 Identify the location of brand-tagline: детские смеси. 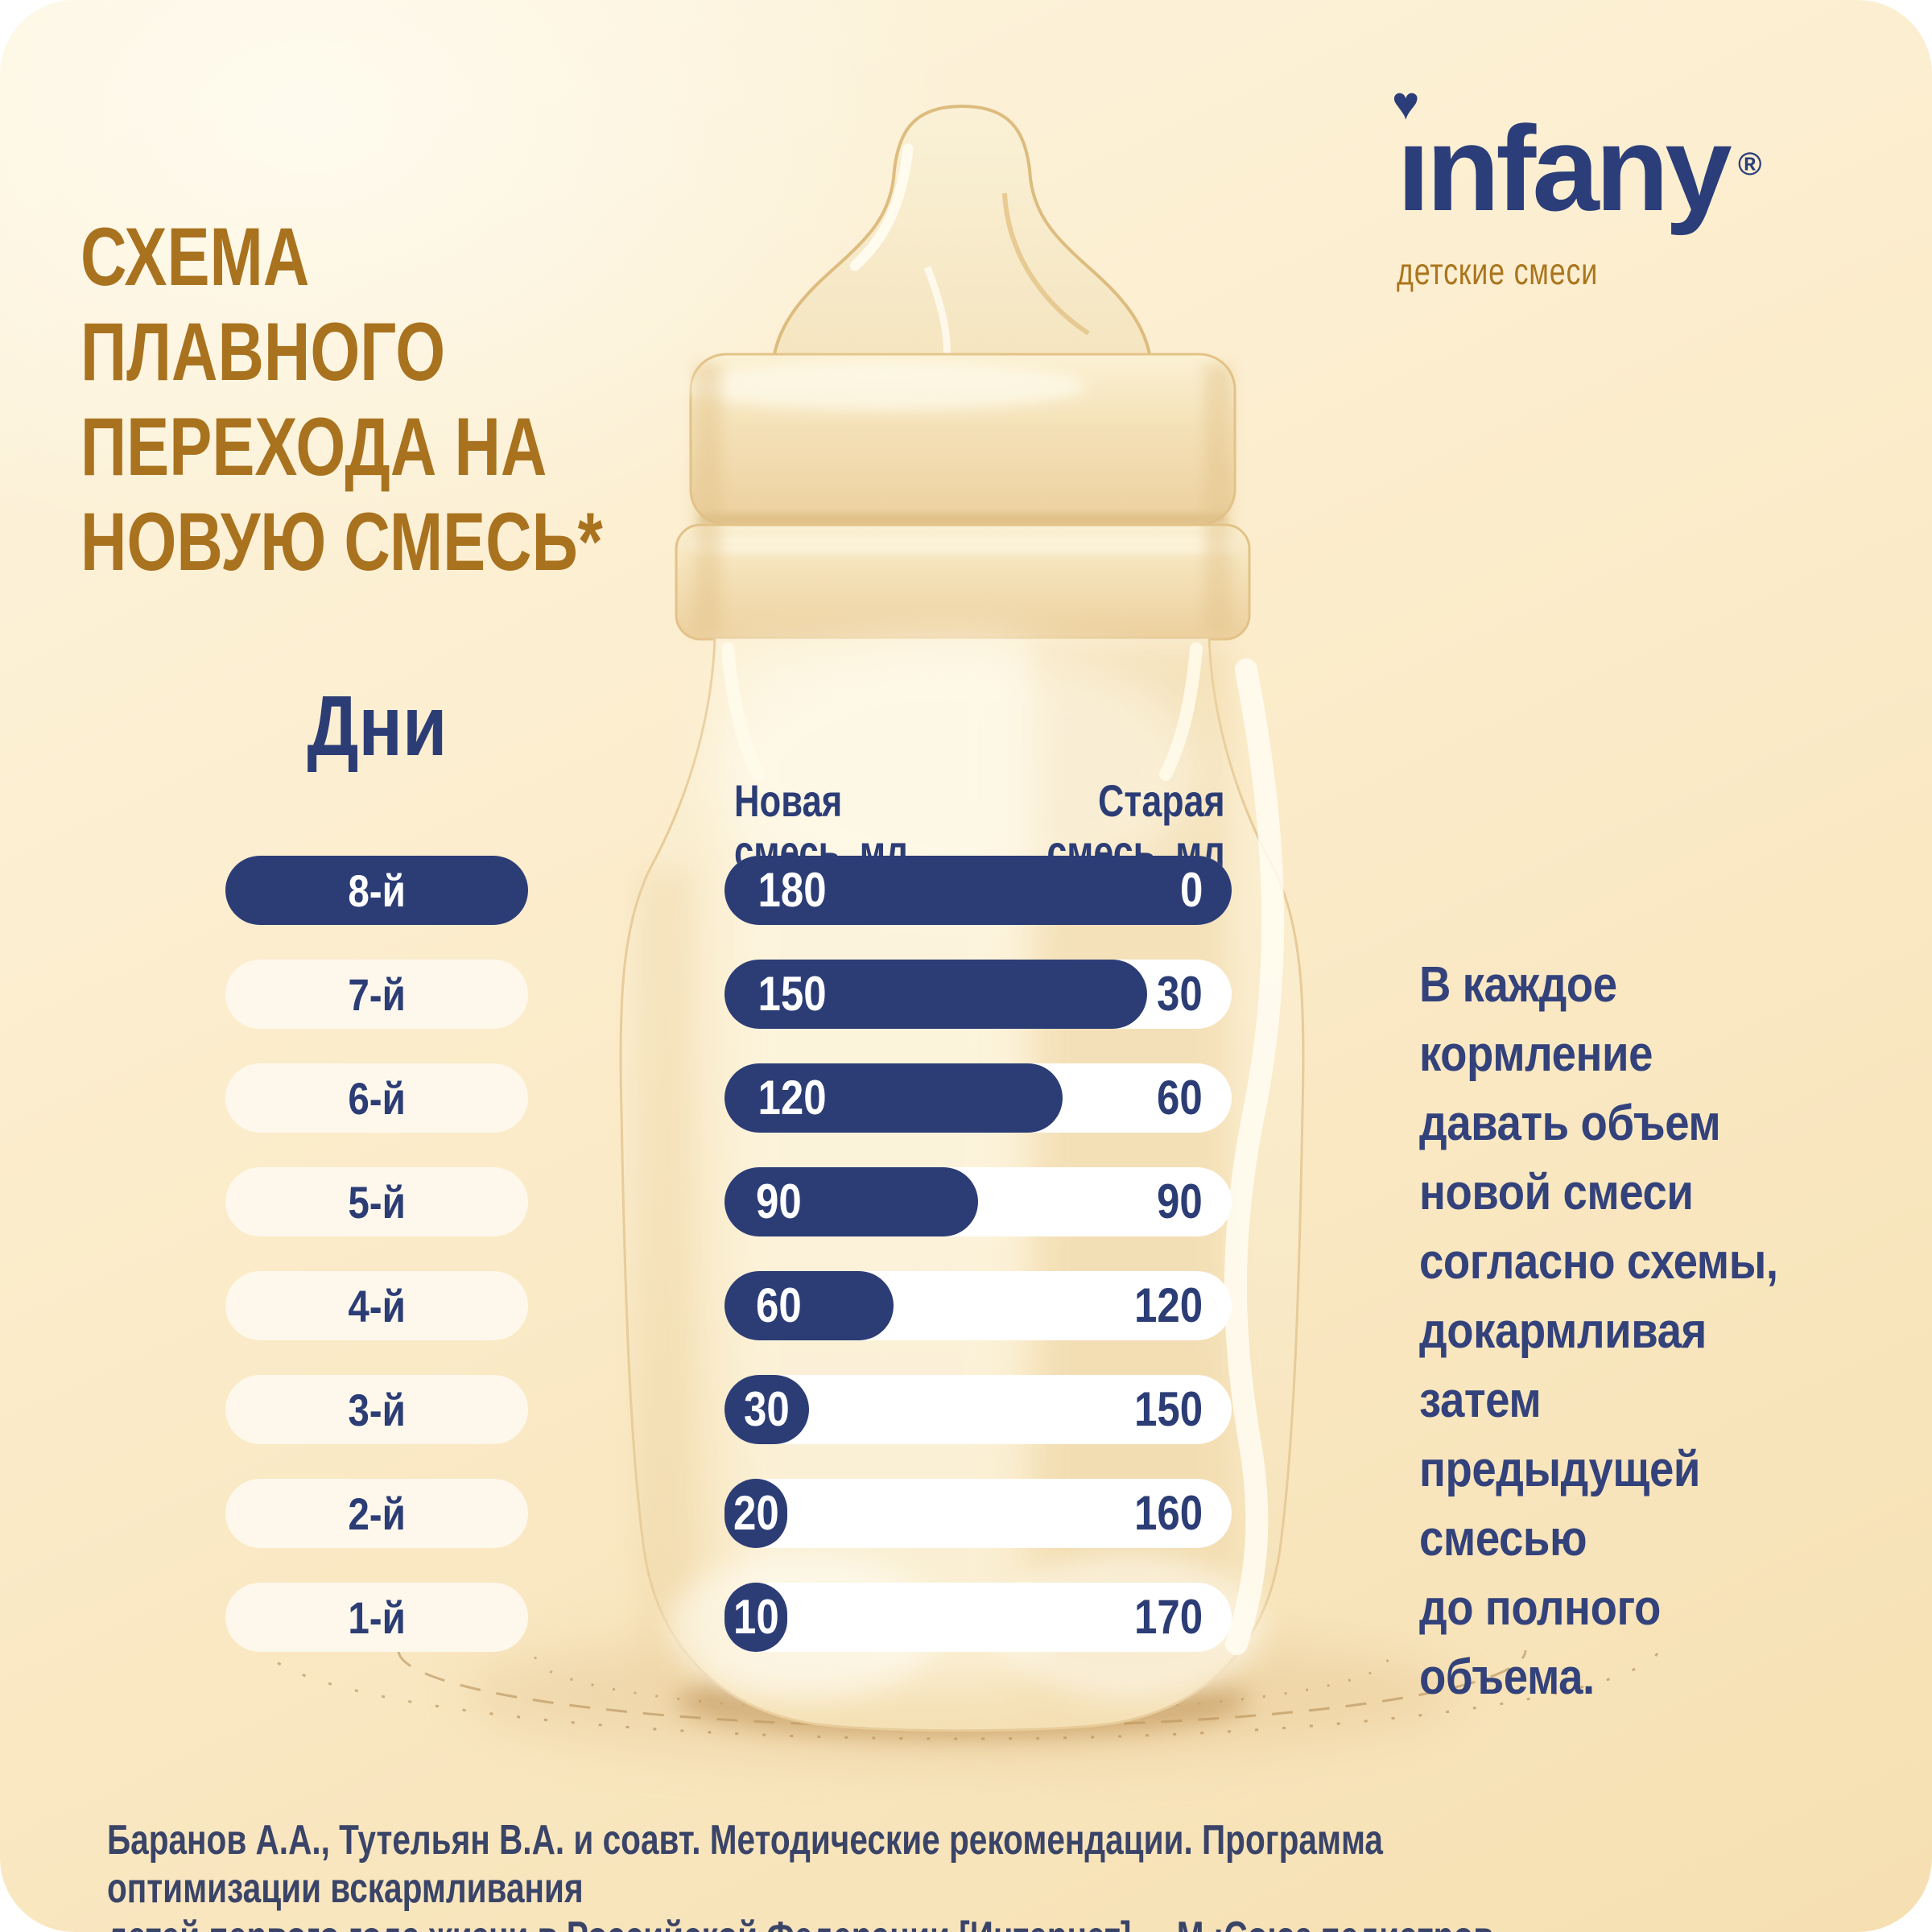
(1498, 271).